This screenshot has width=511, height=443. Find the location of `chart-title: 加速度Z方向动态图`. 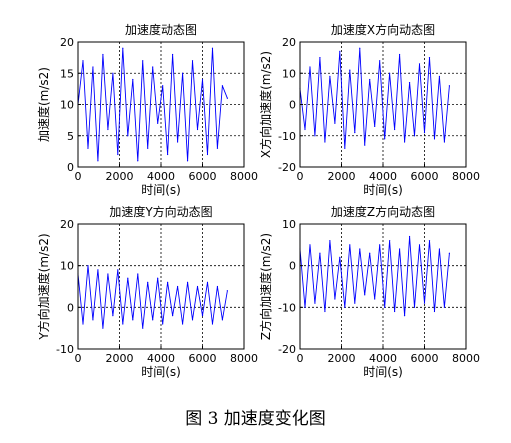

chart-title: 加速度Z方向动态图 is located at coordinates (383, 211).